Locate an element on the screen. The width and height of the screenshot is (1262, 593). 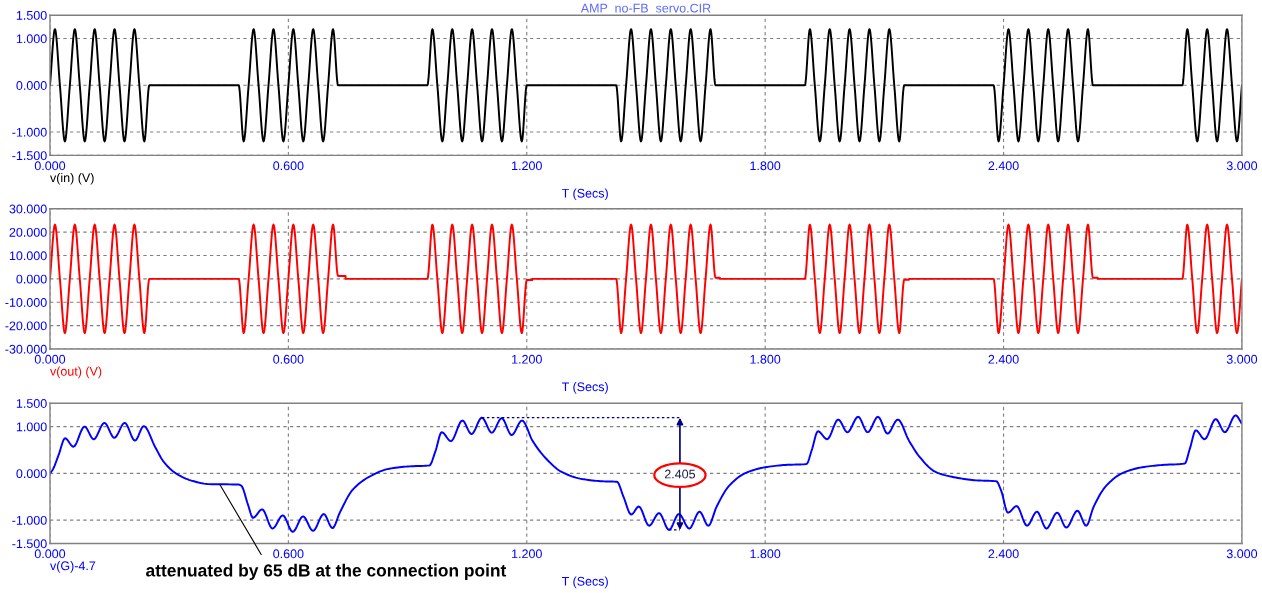
text: v(out) (V) is located at coordinates (76, 372).